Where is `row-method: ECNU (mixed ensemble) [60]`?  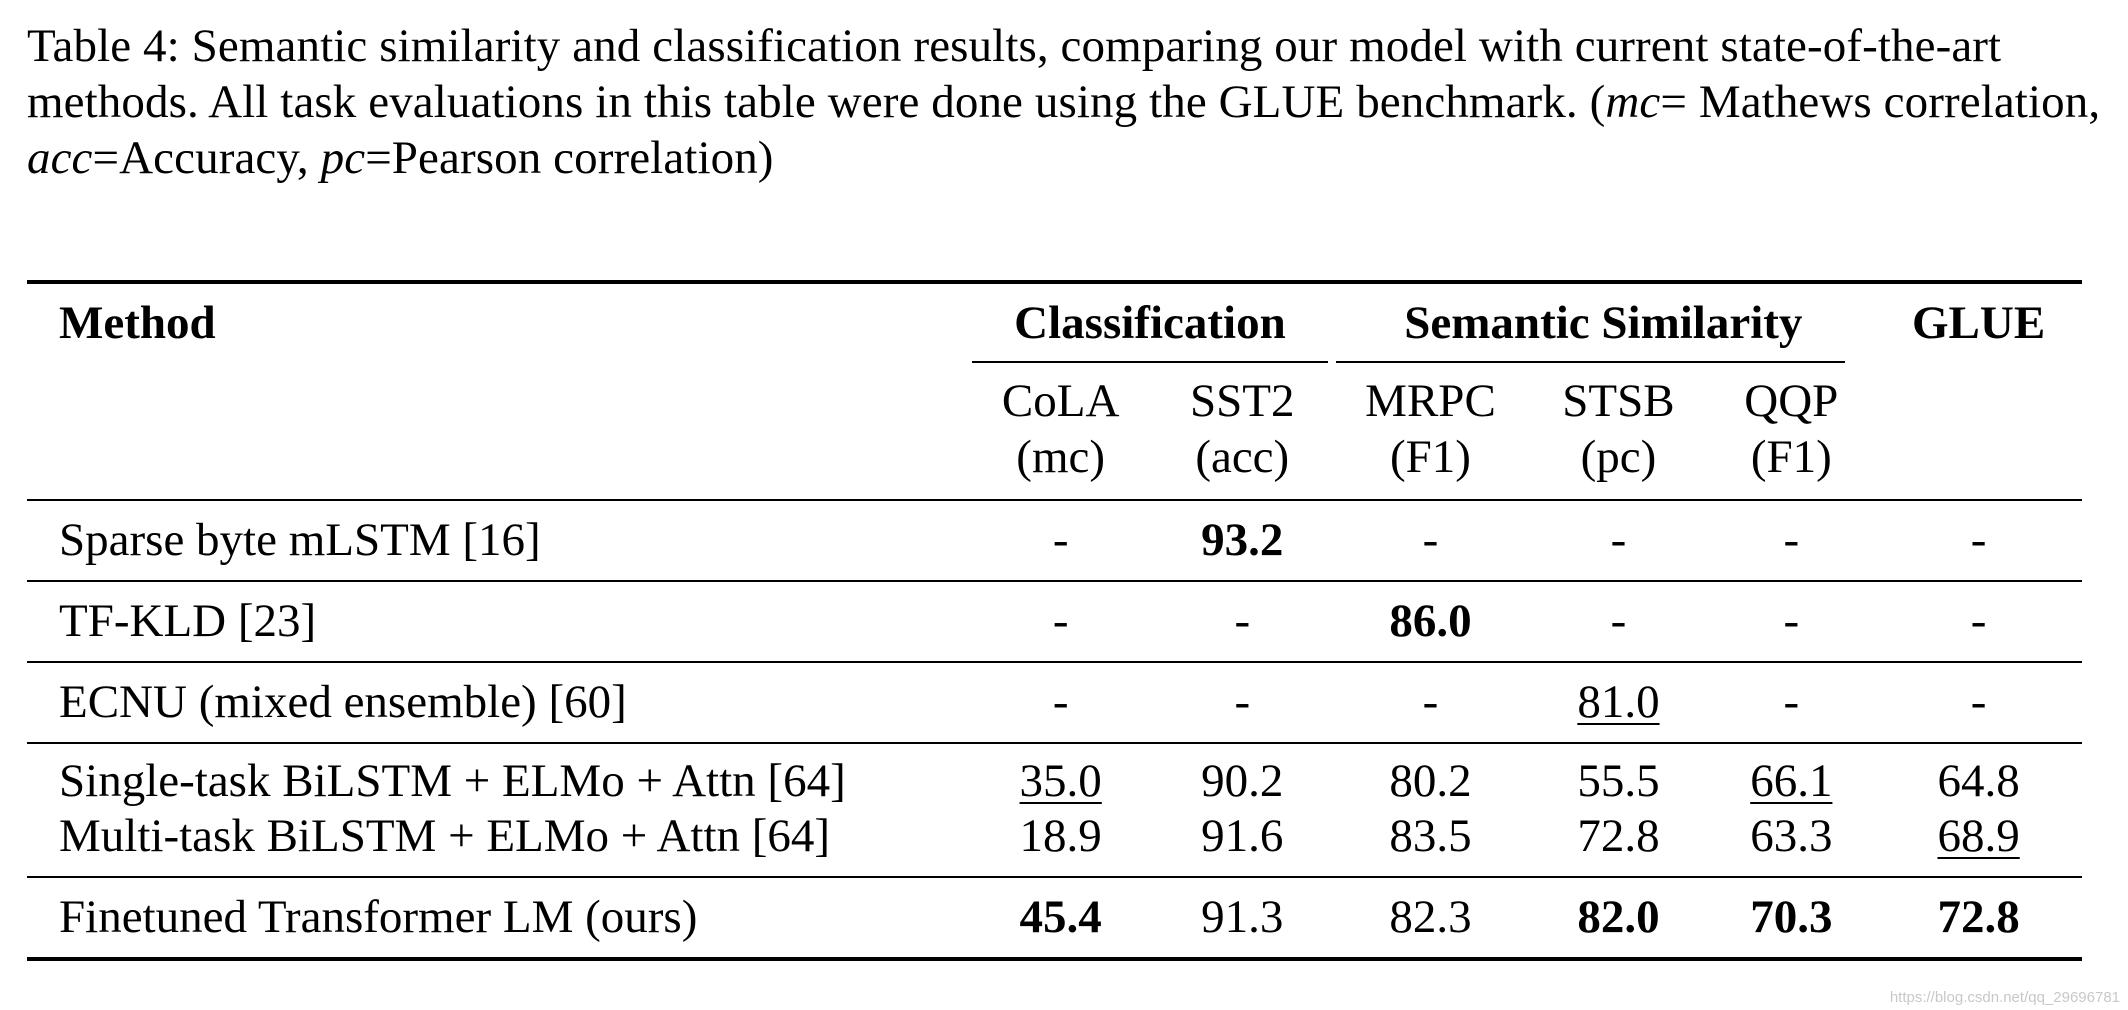
row-method: ECNU (mixed ensemble) [60] is located at coordinates (497, 702).